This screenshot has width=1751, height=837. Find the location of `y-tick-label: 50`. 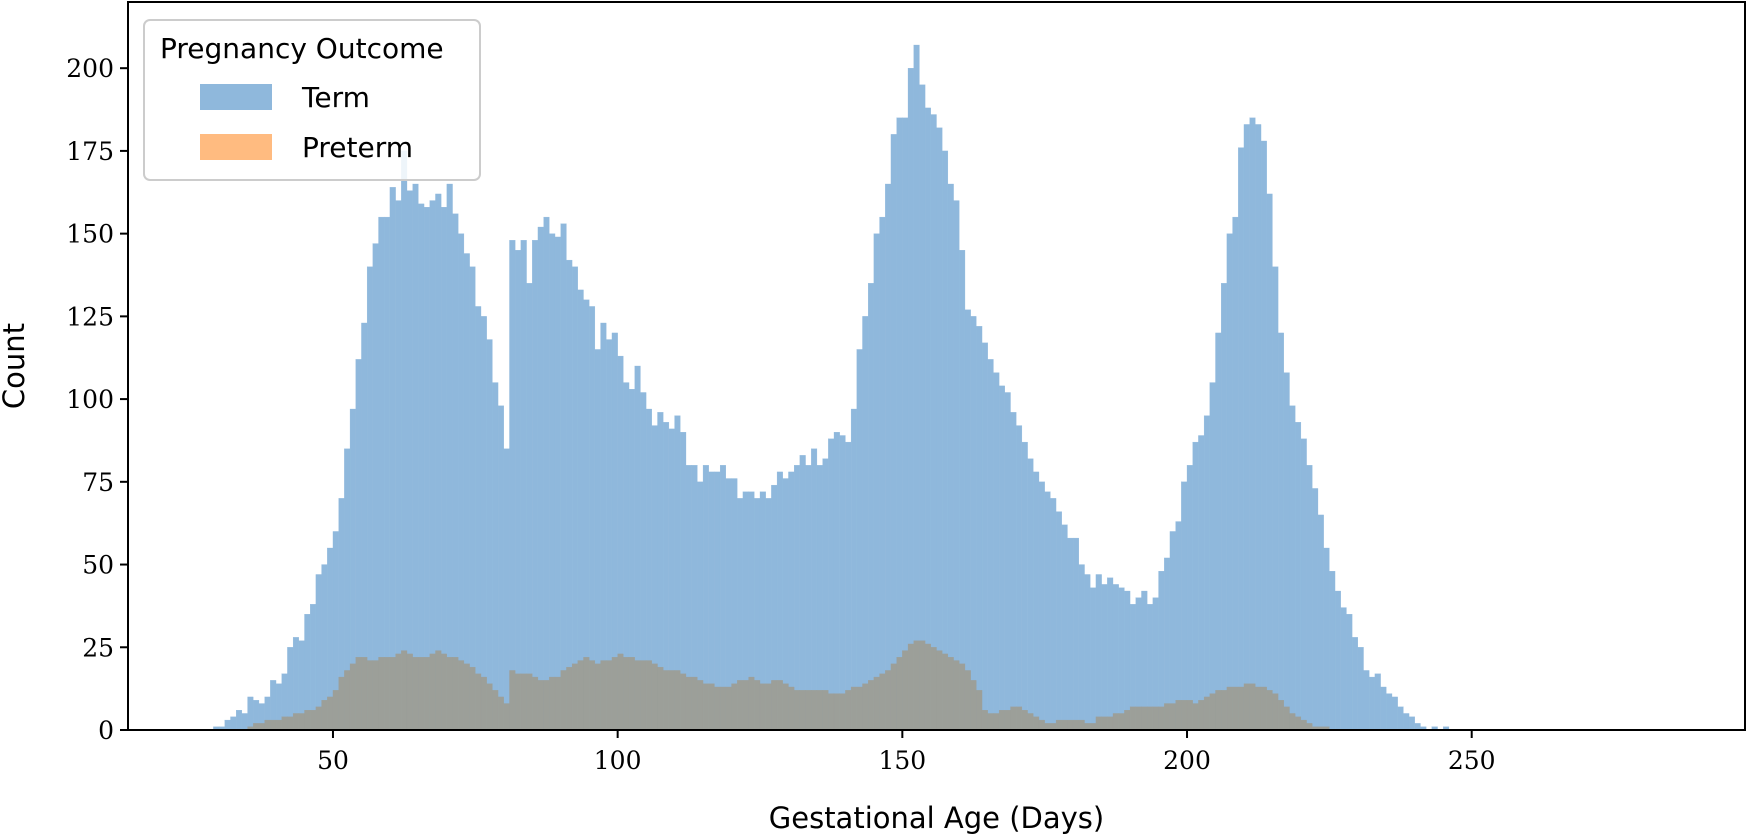

y-tick-label: 50 is located at coordinates (98, 565).